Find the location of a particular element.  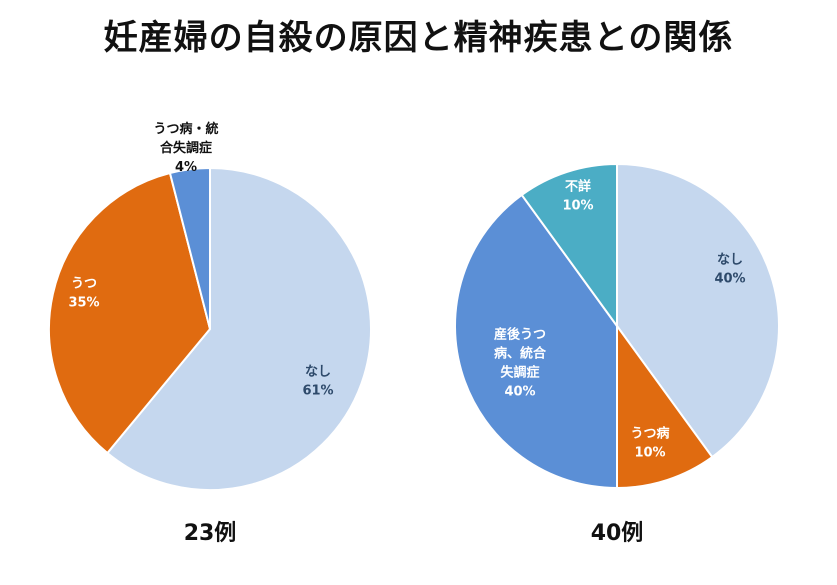

slice-label-2-2: うつ病 10% is located at coordinates (649, 443).